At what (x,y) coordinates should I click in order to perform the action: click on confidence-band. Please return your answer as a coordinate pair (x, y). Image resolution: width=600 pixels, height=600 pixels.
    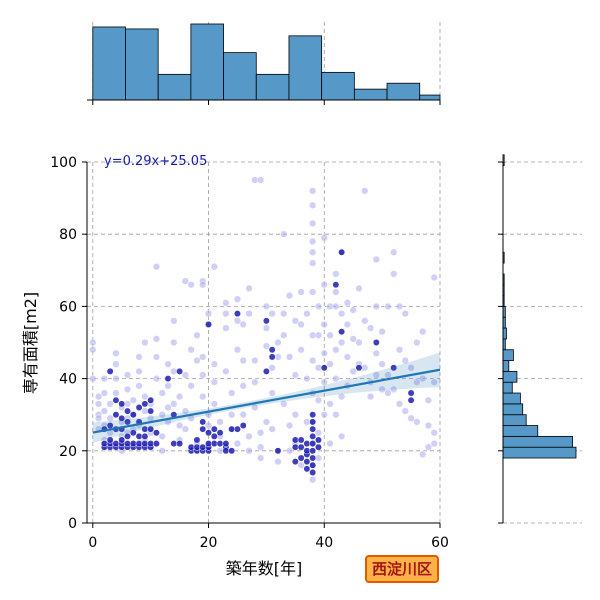
    Looking at the image, I should click on (266, 397).